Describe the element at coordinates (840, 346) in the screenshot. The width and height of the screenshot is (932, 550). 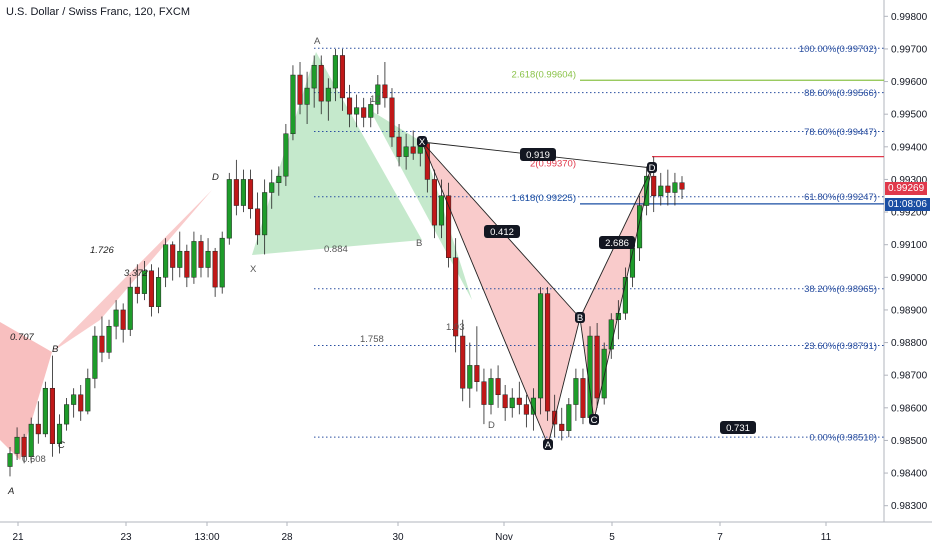
I see `fib-level-label: 23.60%(0.98791)` at that location.